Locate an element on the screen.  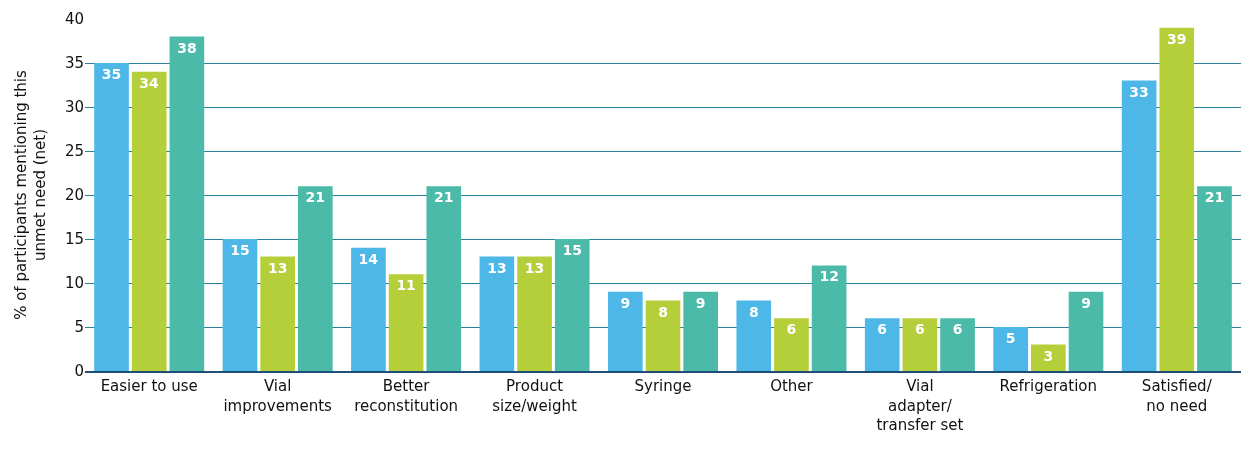
x-tick-label: Better reconstitution is located at coordinates (406, 396).